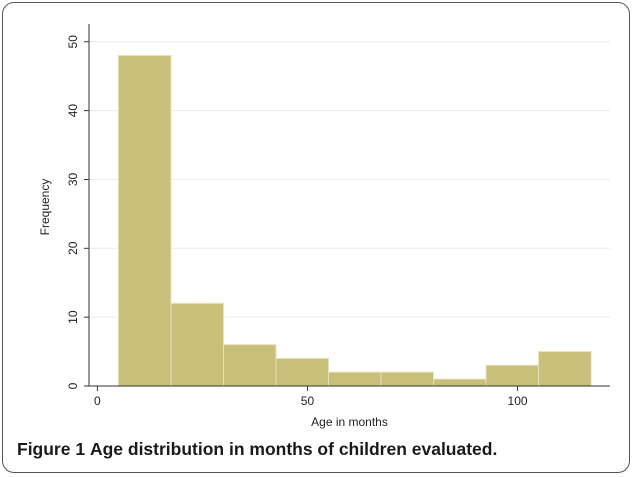  What do you see at coordinates (518, 401) in the screenshot?
I see `x-tick-label: 100` at bounding box center [518, 401].